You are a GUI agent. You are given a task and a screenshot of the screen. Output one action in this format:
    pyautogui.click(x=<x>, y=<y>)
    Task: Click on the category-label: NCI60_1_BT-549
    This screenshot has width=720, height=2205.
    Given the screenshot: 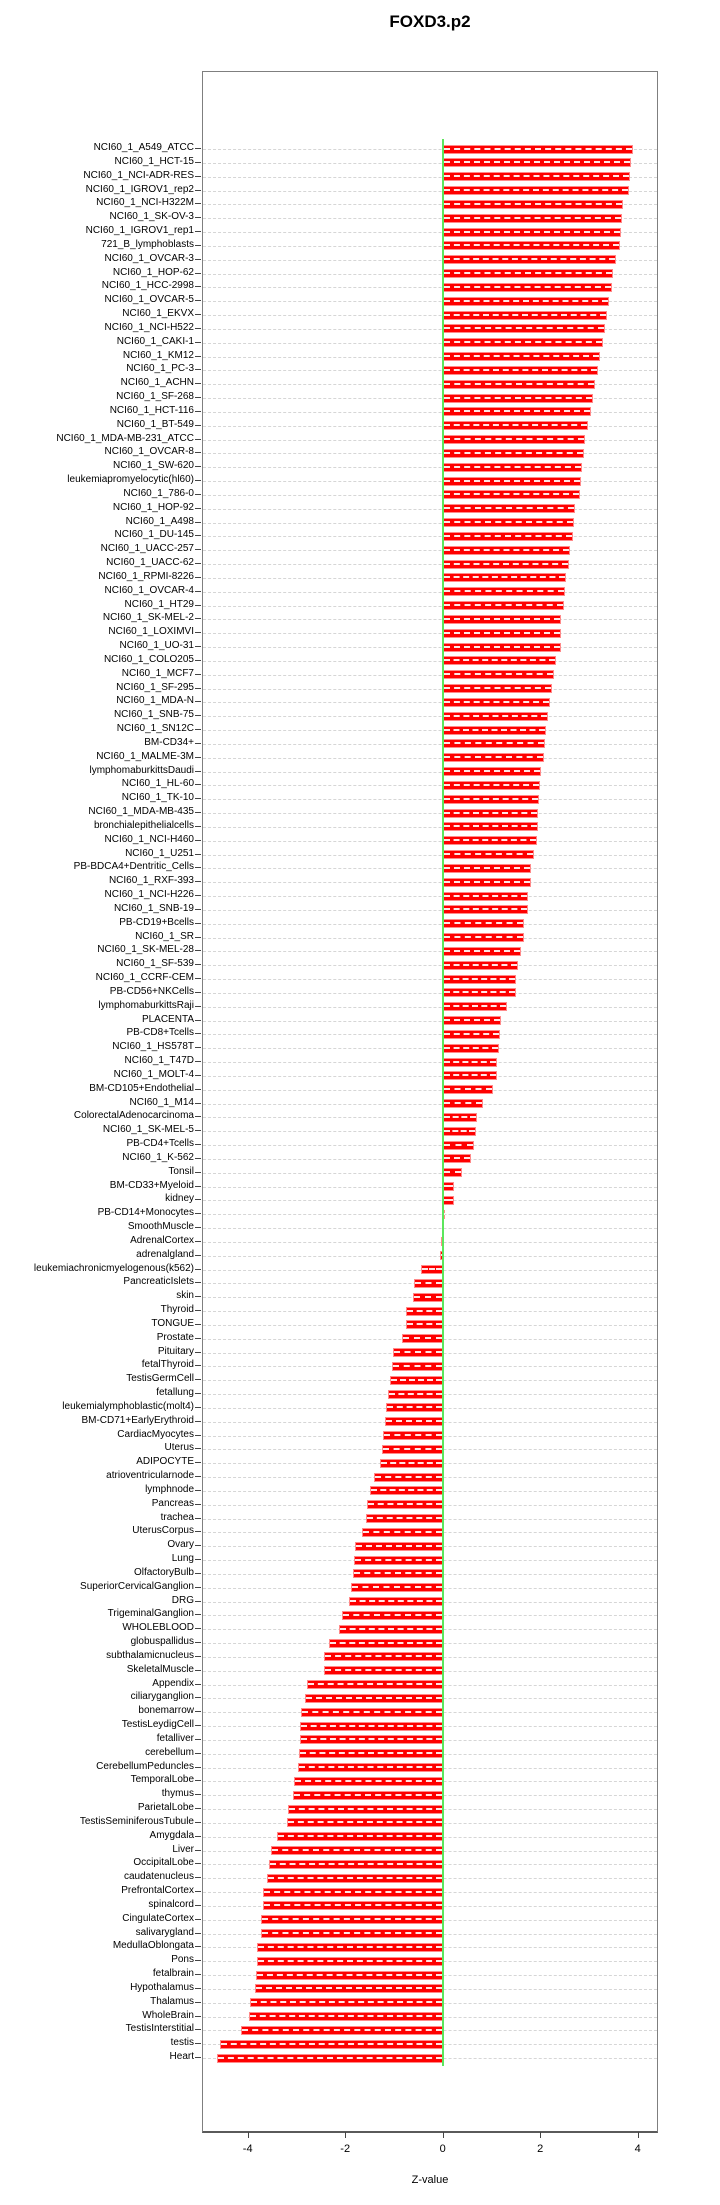 What is the action you would take?
    pyautogui.click(x=155, y=424)
    